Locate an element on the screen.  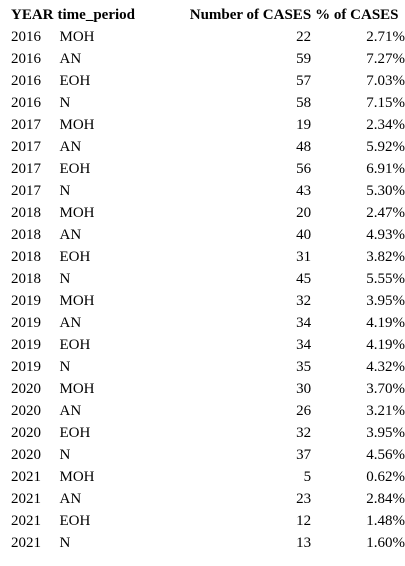
table-row: 2019 MOH 32 3.95% is located at coordinates (207, 301).